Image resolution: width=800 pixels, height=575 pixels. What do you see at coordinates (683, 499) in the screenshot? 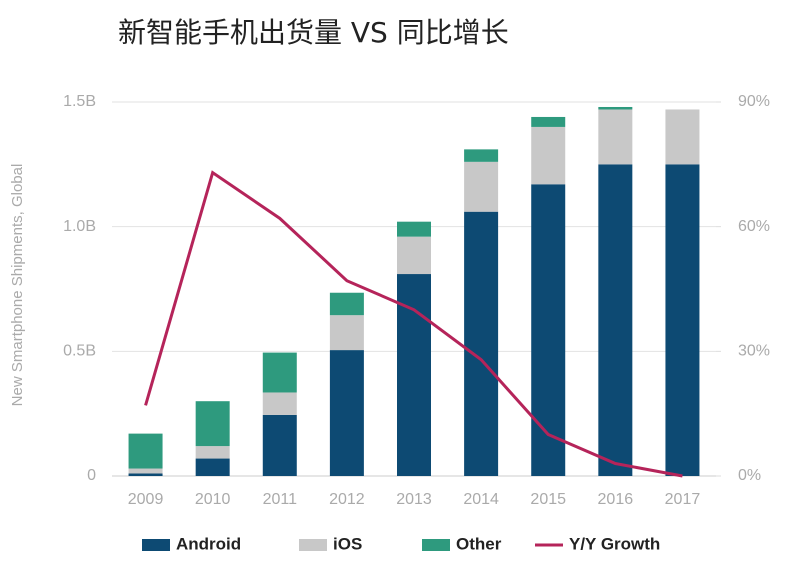
I see `x-tick-label: 2017` at bounding box center [683, 499].